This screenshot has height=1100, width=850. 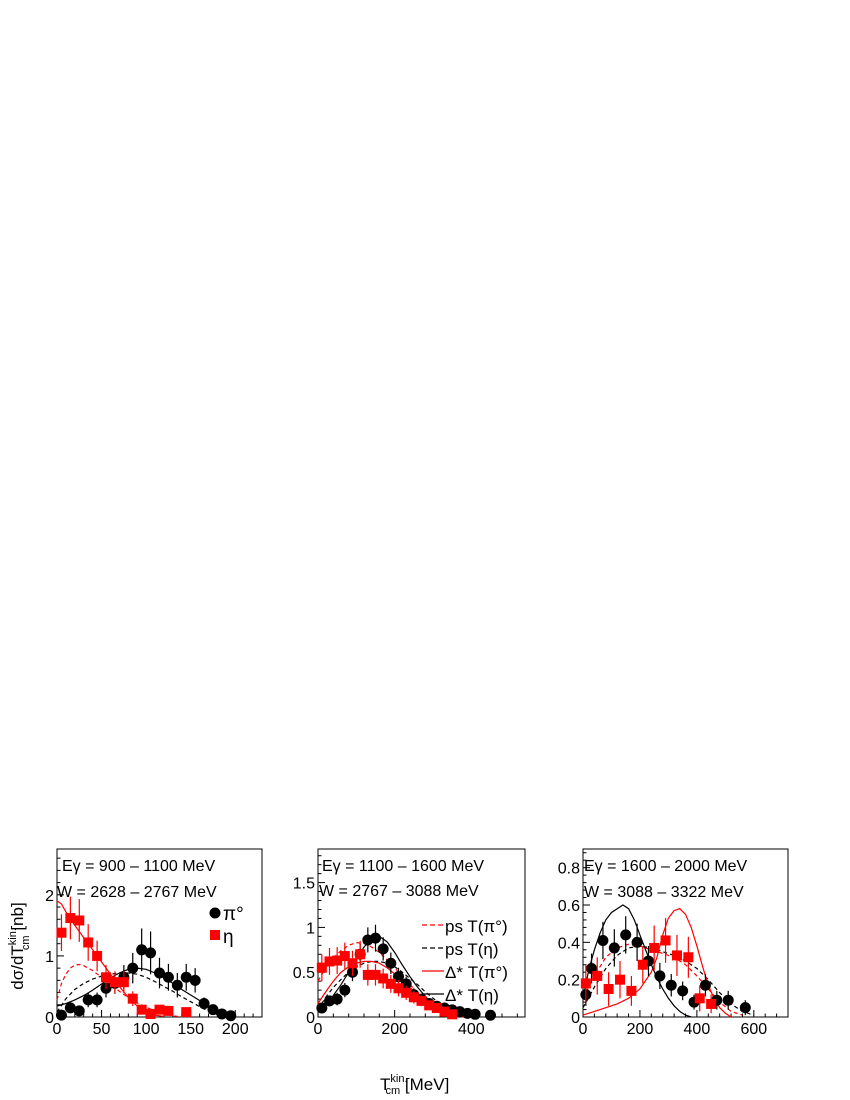 I want to click on panel-3-subtitle: W = 3088 – 3322 MeV, so click(x=664, y=892).